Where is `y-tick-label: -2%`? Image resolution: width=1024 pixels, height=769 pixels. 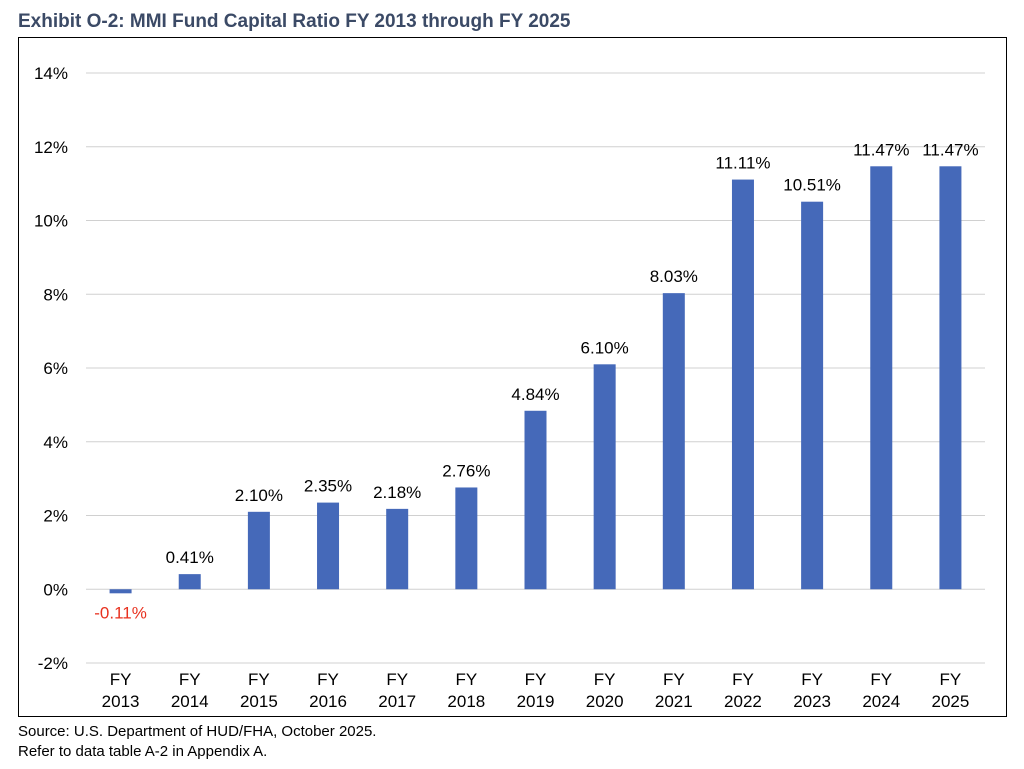
y-tick-label: -2% is located at coordinates (53, 663).